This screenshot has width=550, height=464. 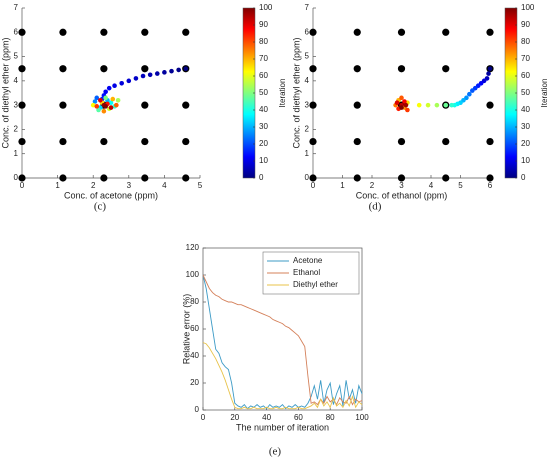 What do you see at coordinates (263, 126) in the screenshot?
I see `colorbar-tick-label: 30` at bounding box center [263, 126].